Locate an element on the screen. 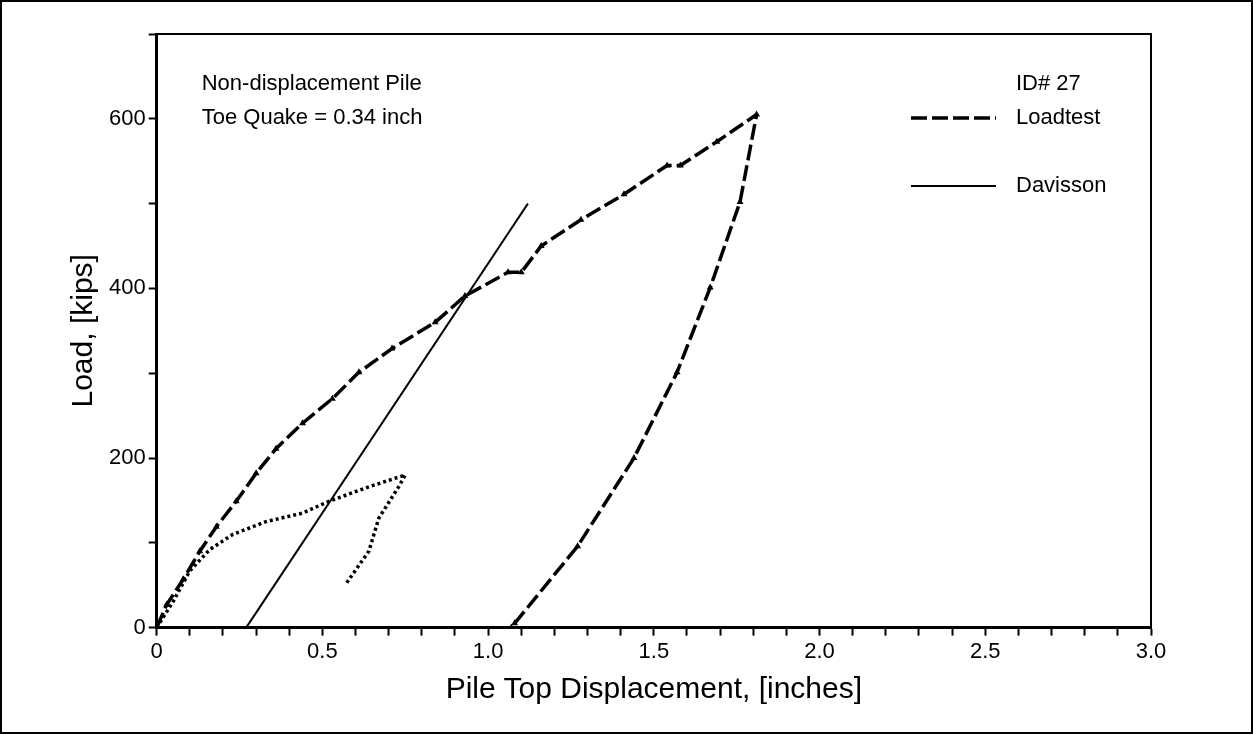 The image size is (1253, 734). y-tick-label: 200 is located at coordinates (127, 457).